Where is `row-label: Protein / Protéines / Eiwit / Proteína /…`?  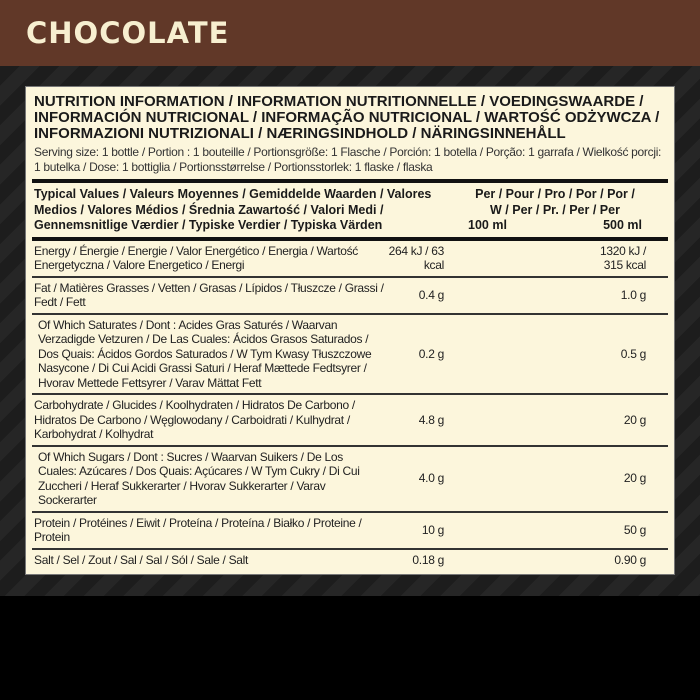
row-label: Protein / Protéines / Eiwit / Proteína /… is located at coordinates (198, 530).